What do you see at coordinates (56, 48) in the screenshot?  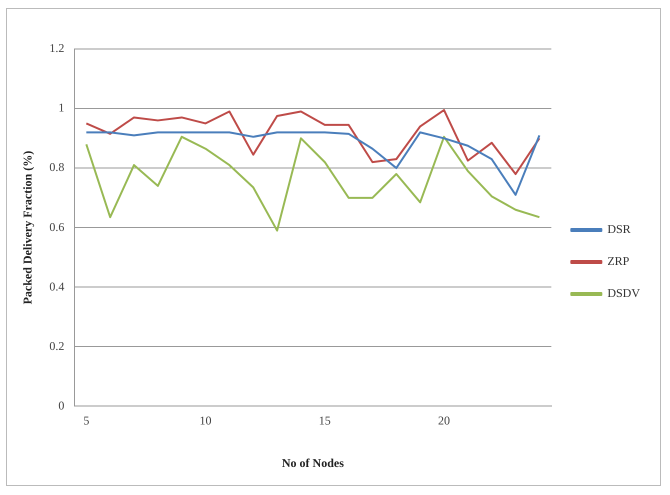 I see `y-tick-label: 1.2` at bounding box center [56, 48].